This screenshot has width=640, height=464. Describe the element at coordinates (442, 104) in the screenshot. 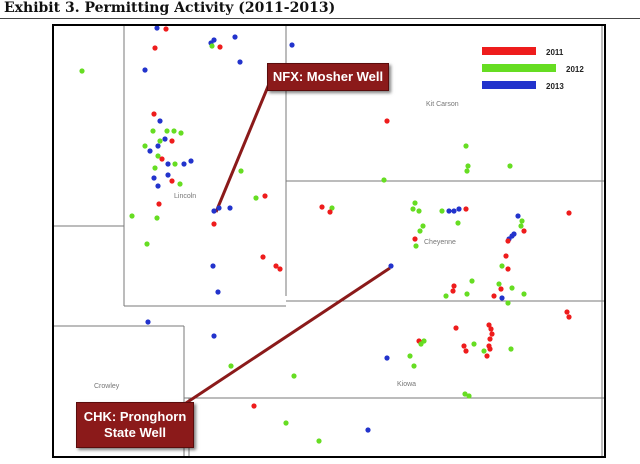

I see `county-label-kit-carson: Kit Carson` at that location.